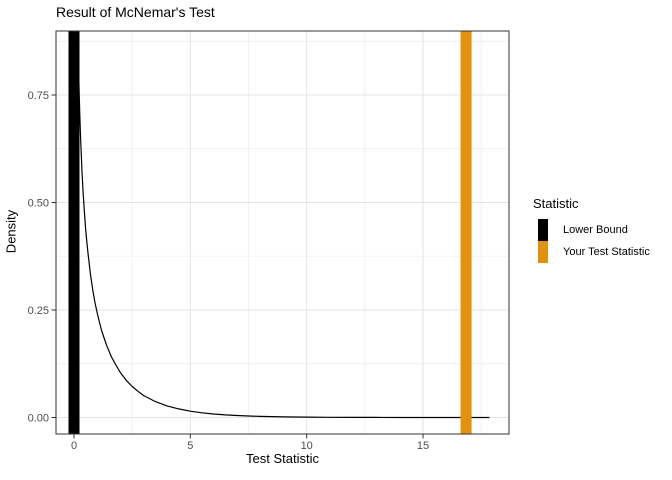  What do you see at coordinates (606, 252) in the screenshot?
I see `legend-label: Your Test Statistic` at bounding box center [606, 252].